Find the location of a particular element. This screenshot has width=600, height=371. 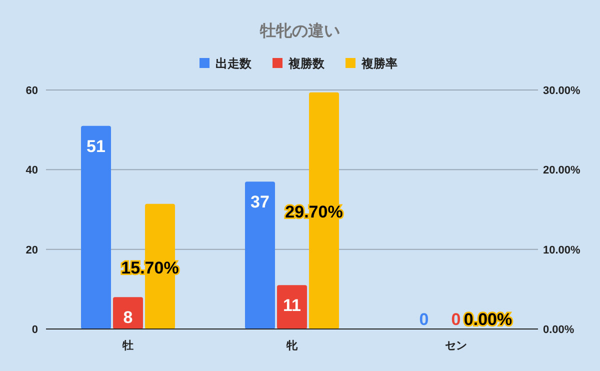

y2-tick-label: 30.00% is located at coordinates (562, 91).